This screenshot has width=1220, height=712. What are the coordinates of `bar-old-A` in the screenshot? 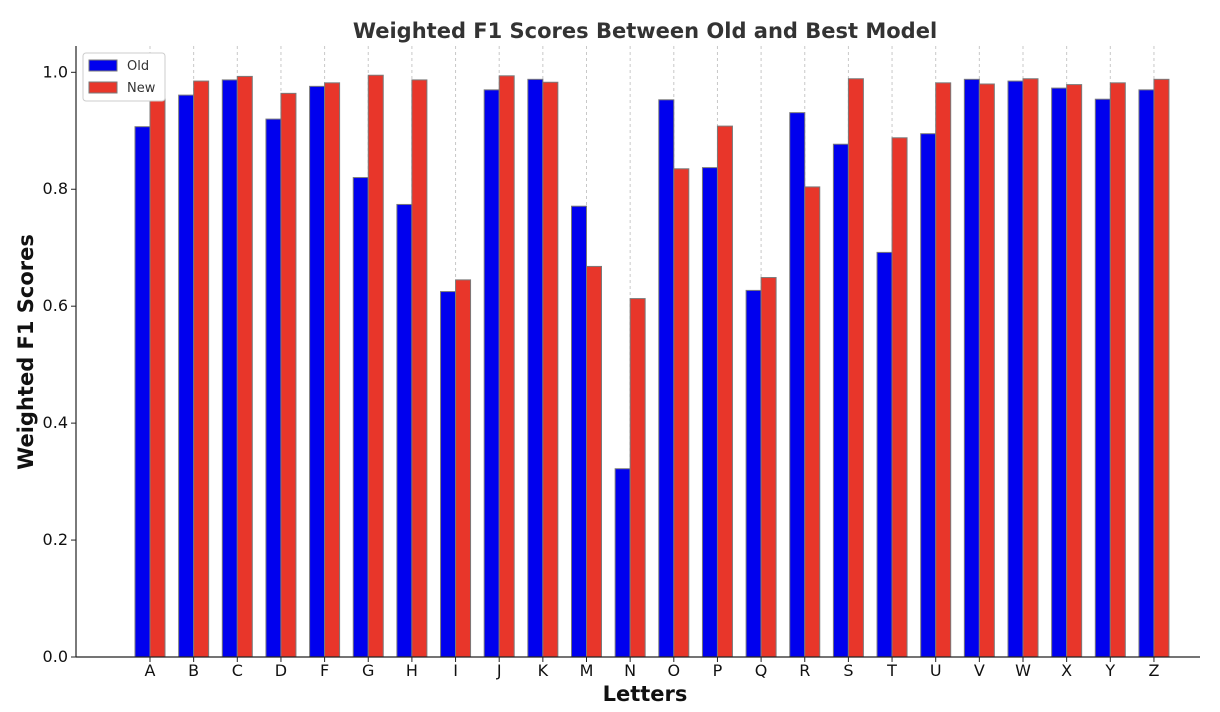 It's located at (142, 392).